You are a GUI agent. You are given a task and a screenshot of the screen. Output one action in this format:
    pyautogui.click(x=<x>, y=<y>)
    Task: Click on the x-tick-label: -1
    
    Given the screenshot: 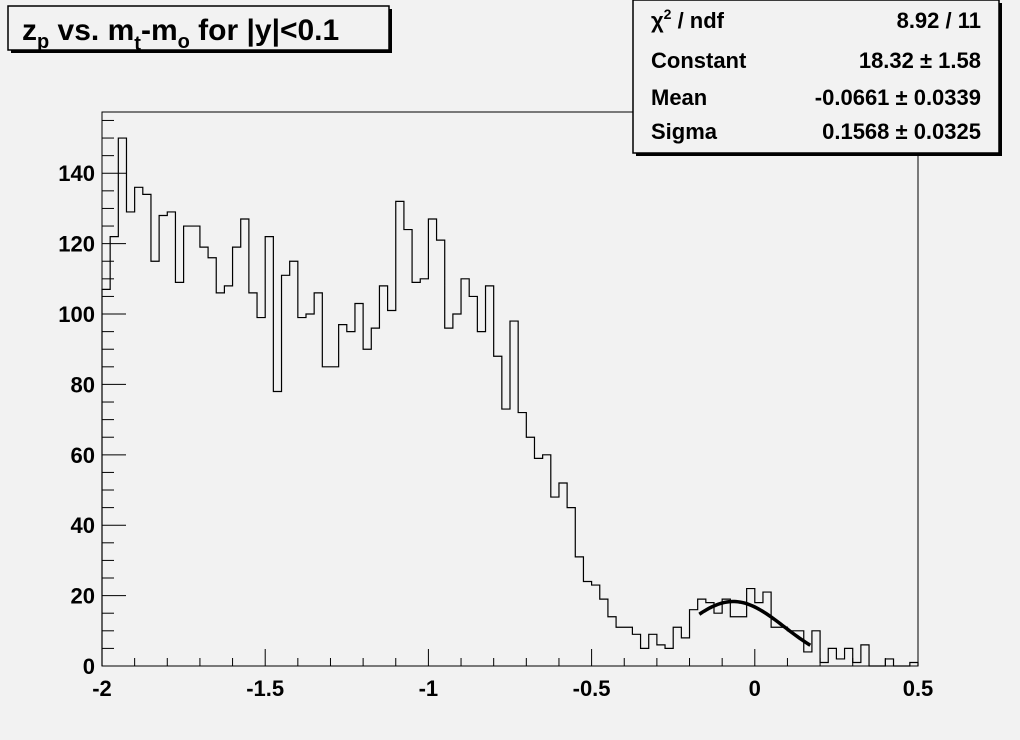 What is the action you would take?
    pyautogui.click(x=429, y=688)
    